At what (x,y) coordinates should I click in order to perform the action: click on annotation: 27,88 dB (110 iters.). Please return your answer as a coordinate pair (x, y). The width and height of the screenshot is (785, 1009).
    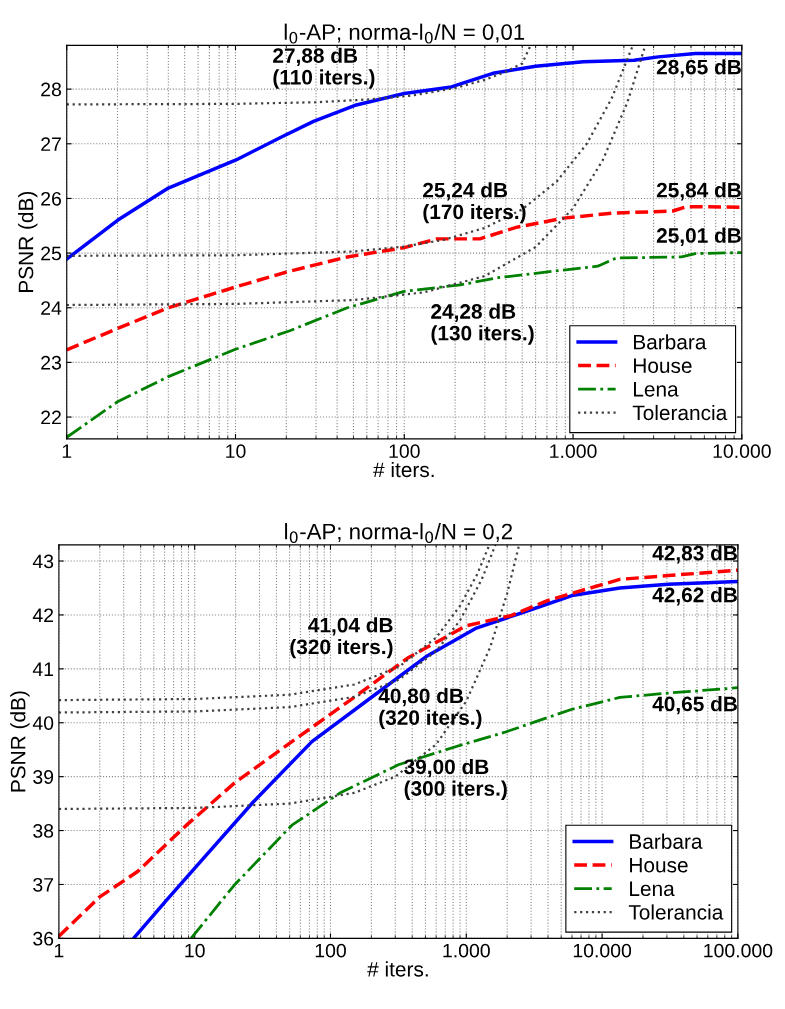
    Looking at the image, I should click on (324, 68).